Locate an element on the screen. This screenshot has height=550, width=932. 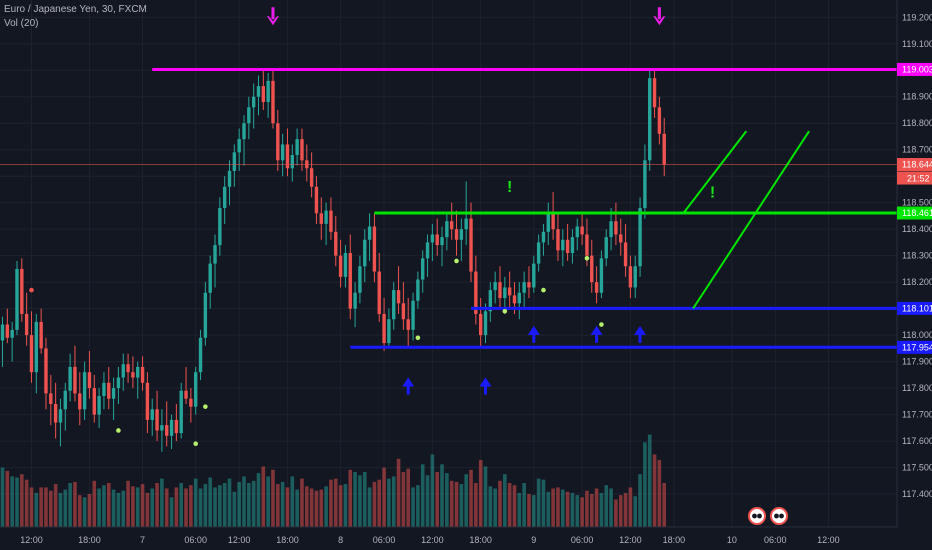
time-tick-label: 10 is located at coordinates (732, 540).